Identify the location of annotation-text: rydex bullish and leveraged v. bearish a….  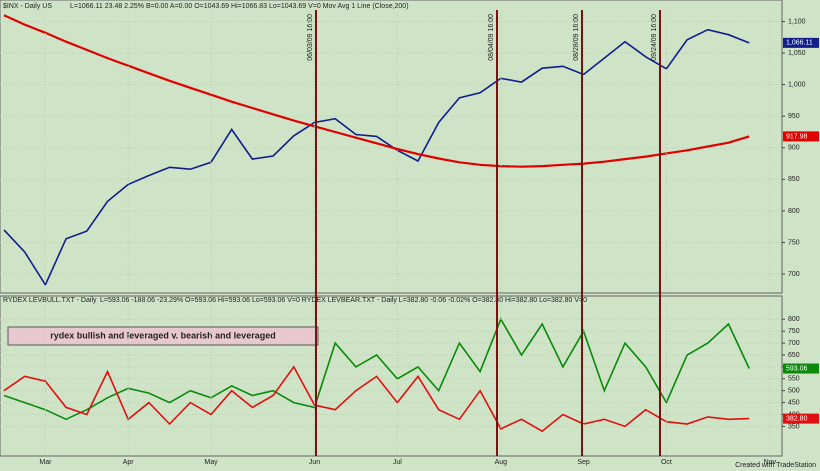
(162, 335).